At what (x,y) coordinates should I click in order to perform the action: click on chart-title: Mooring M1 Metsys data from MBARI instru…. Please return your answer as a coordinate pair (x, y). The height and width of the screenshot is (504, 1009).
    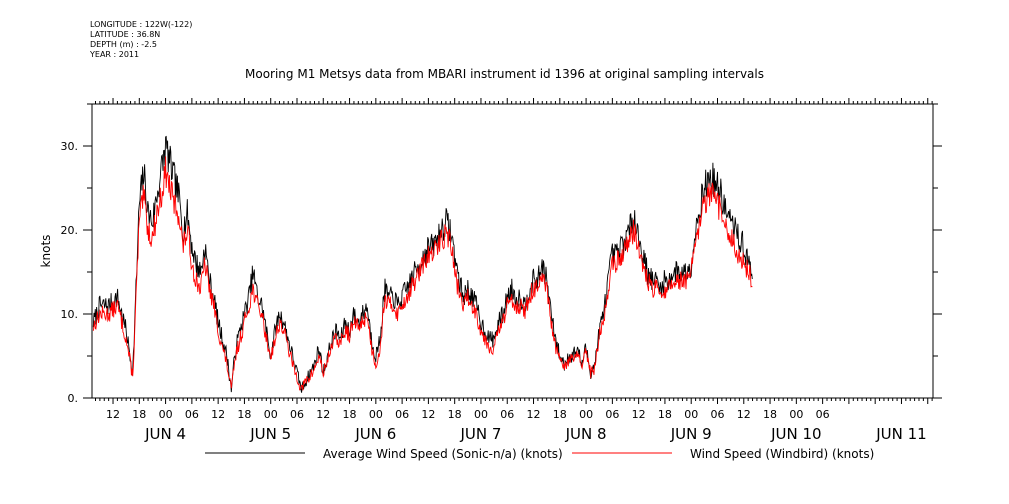
    Looking at the image, I should click on (504, 74).